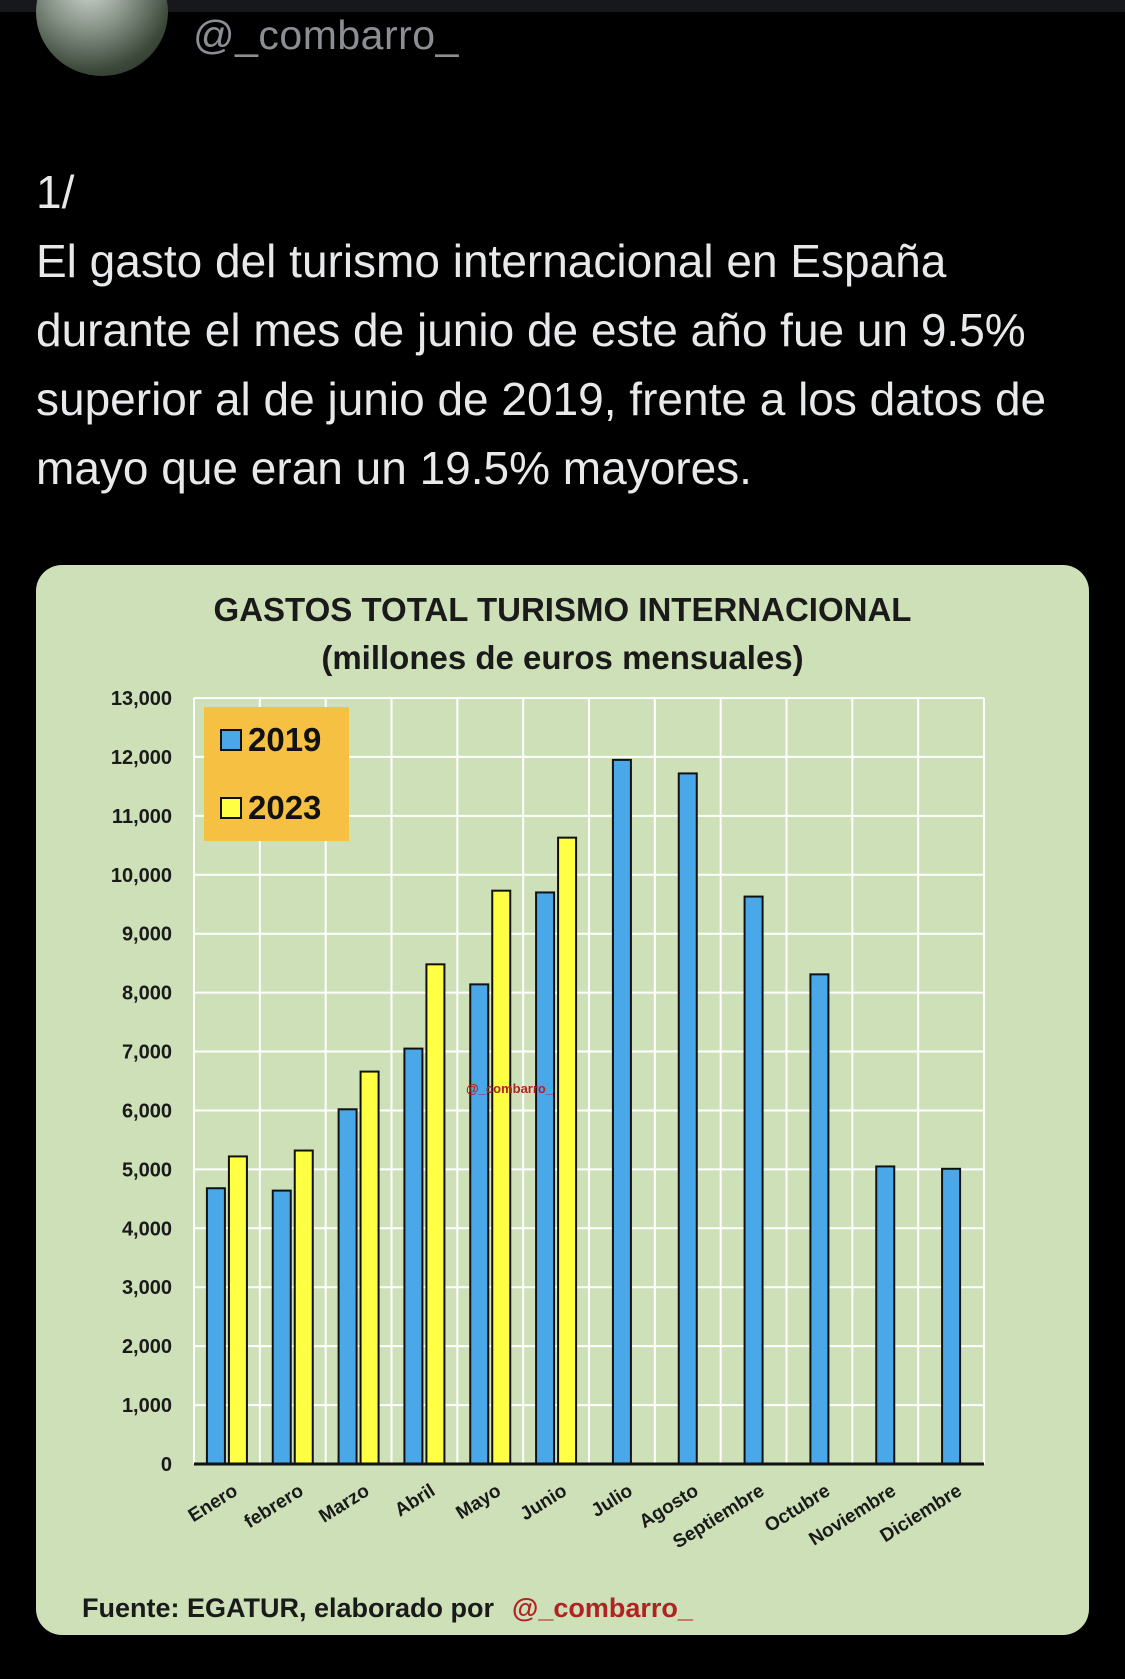  Describe the element at coordinates (147, 1347) in the screenshot. I see `y-tick-label: 2,000` at that location.